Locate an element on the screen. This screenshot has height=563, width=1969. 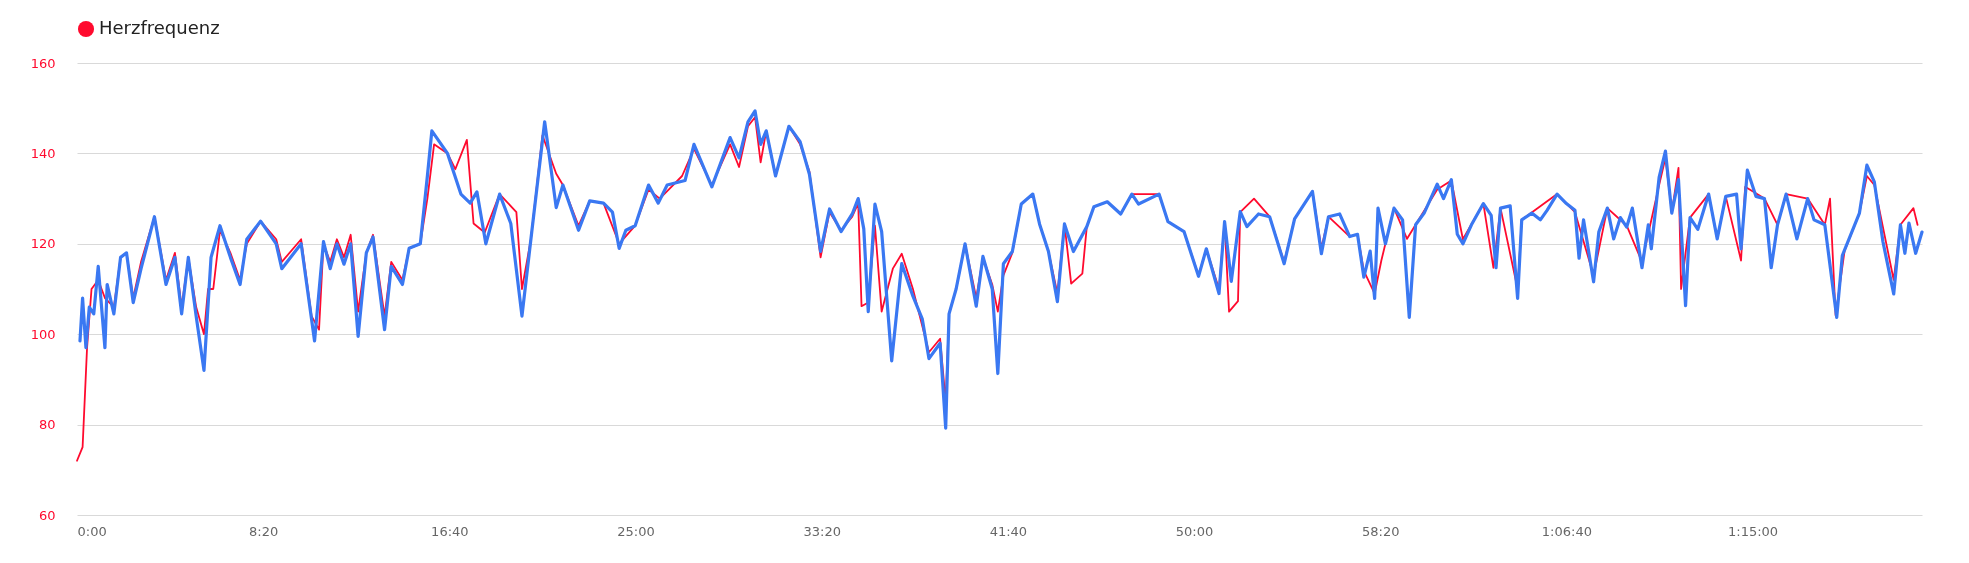
x-tick-label: 1:06:40 is located at coordinates (1566, 531).